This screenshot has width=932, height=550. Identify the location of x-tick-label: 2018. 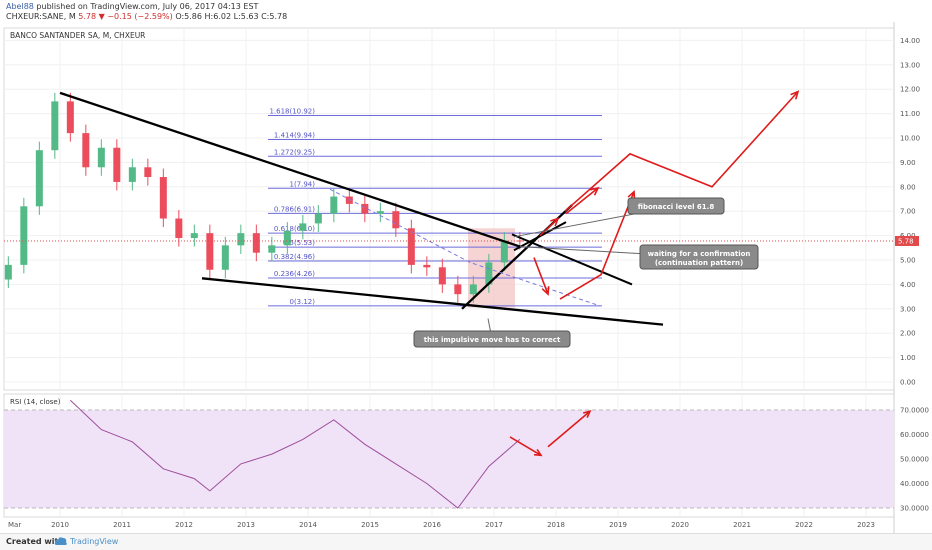
(556, 525).